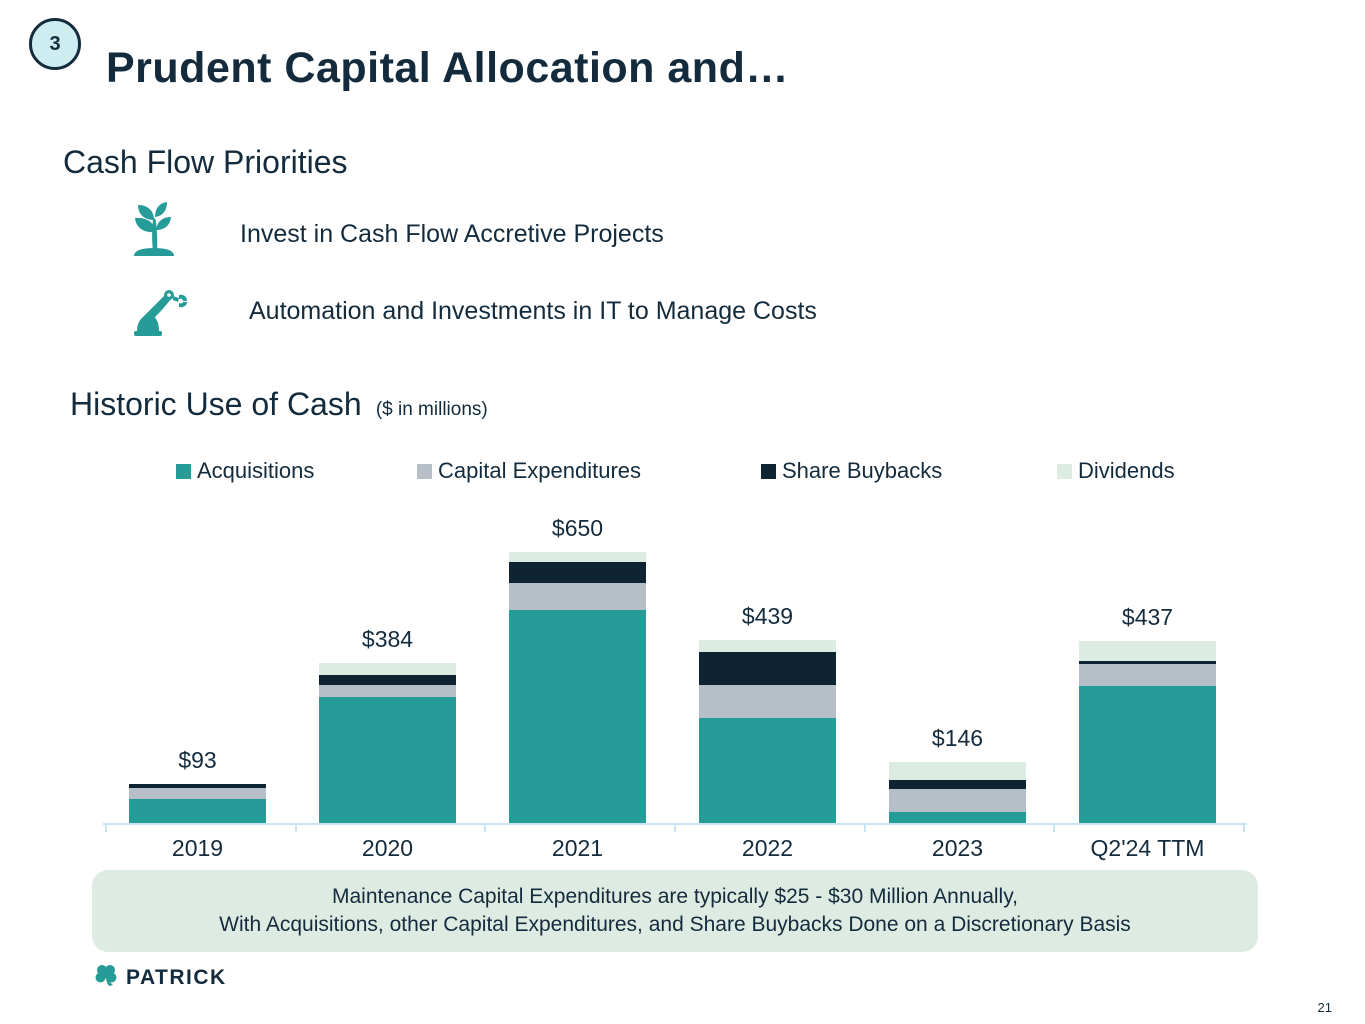  What do you see at coordinates (1147, 848) in the screenshot?
I see `x-axis-label-q2-24-ttm: Q2'24 TTM` at bounding box center [1147, 848].